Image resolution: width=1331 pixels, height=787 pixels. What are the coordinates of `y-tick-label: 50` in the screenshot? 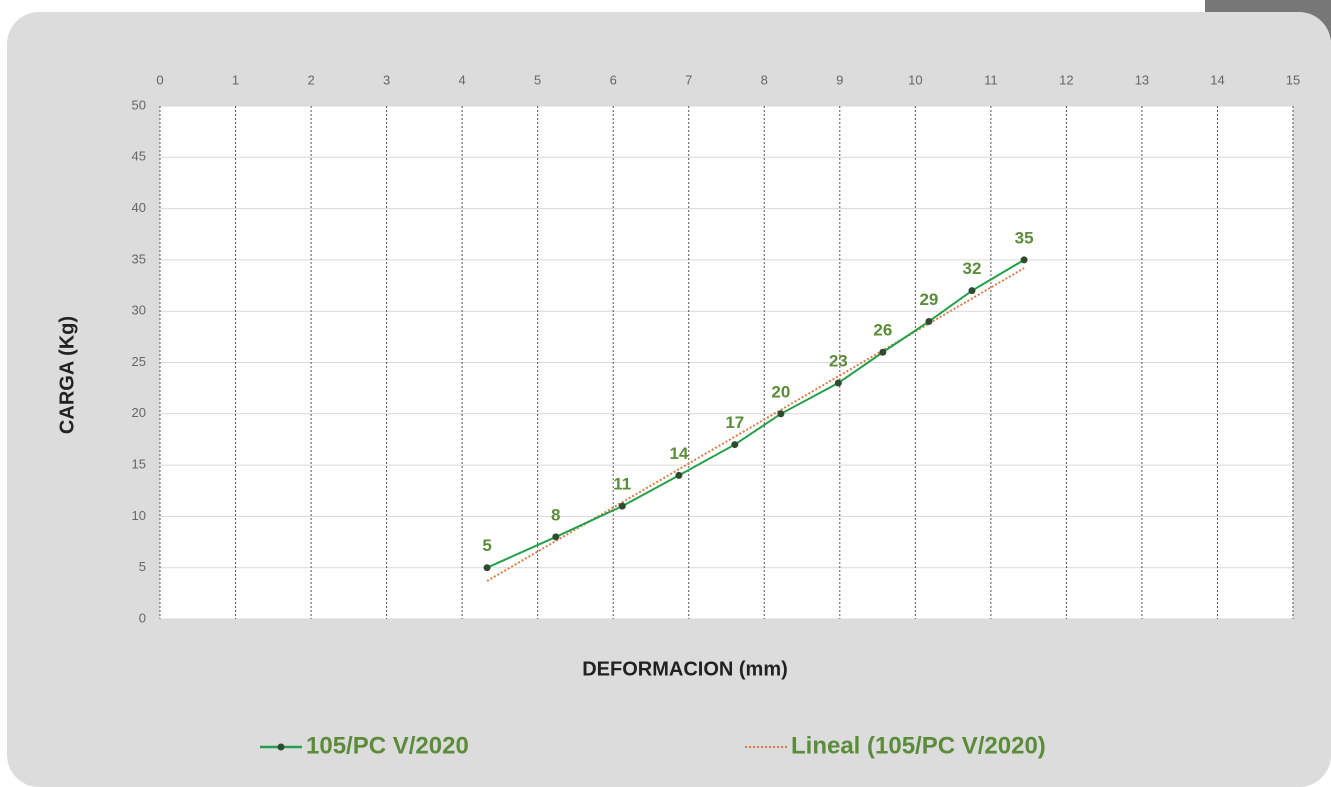 It's located at (139, 104).